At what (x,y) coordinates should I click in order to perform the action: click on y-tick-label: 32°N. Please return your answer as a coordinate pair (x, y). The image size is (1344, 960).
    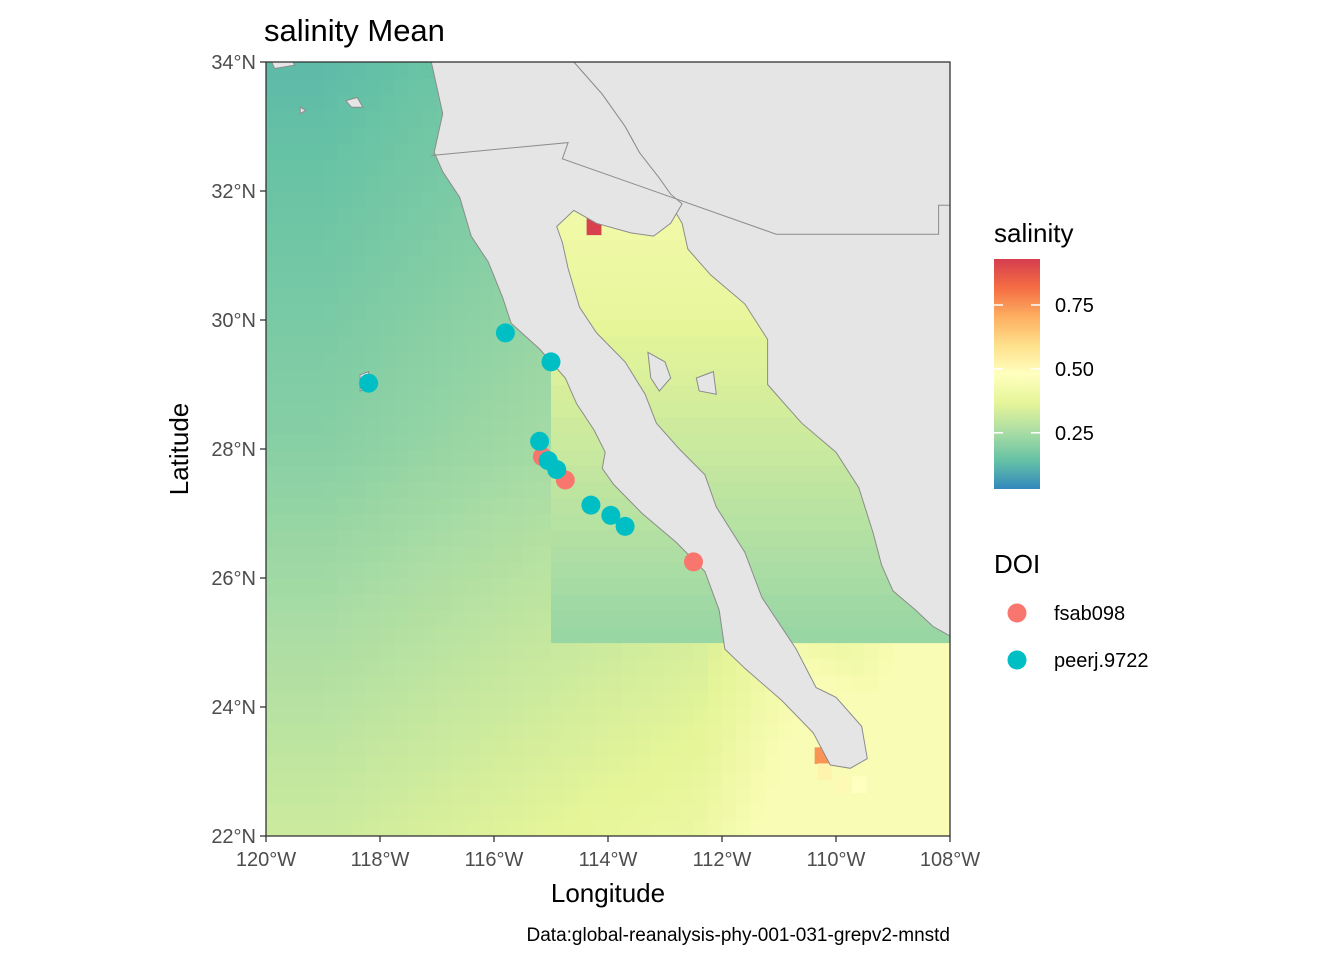
    Looking at the image, I should click on (233, 192).